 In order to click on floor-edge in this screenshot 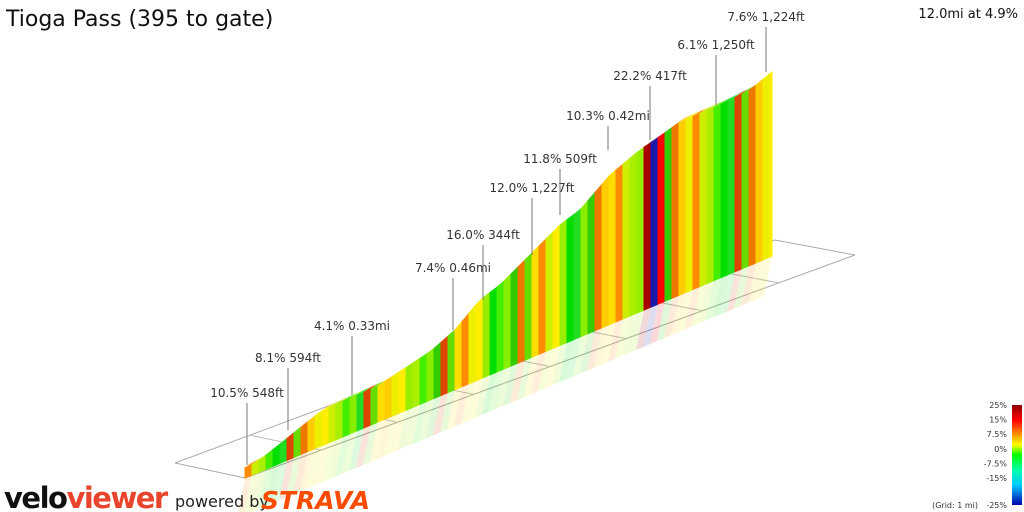, I will do `click(815, 247)`.